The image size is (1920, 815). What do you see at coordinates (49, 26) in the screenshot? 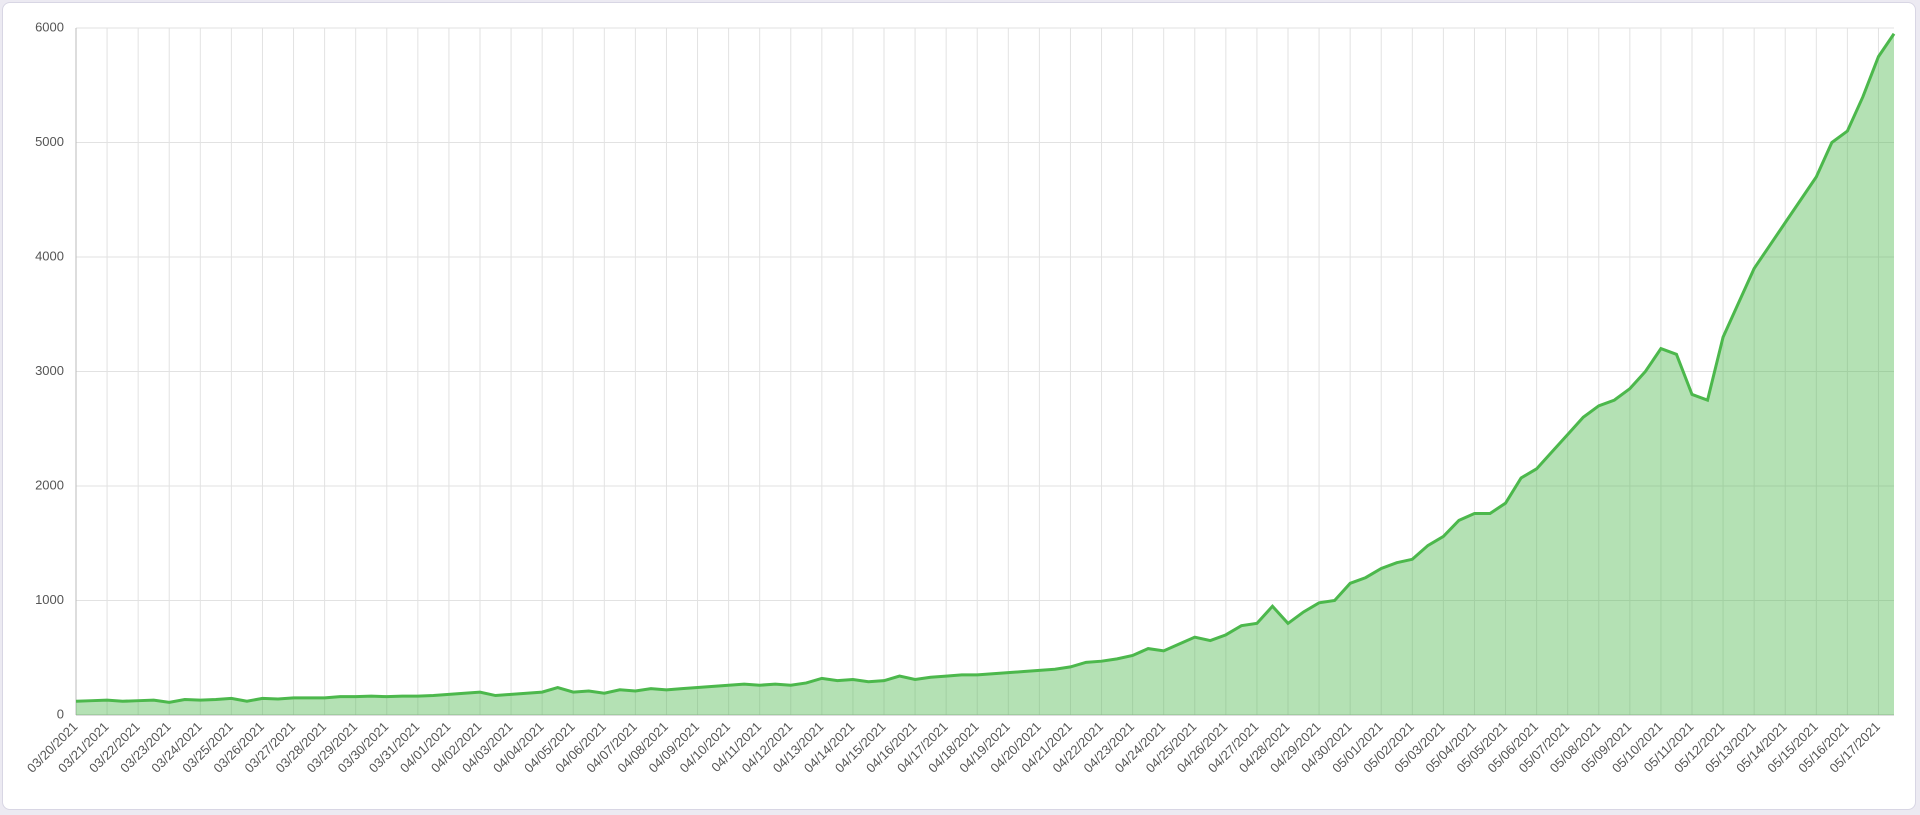
I see `y-tick-label: 6000` at bounding box center [49, 26].